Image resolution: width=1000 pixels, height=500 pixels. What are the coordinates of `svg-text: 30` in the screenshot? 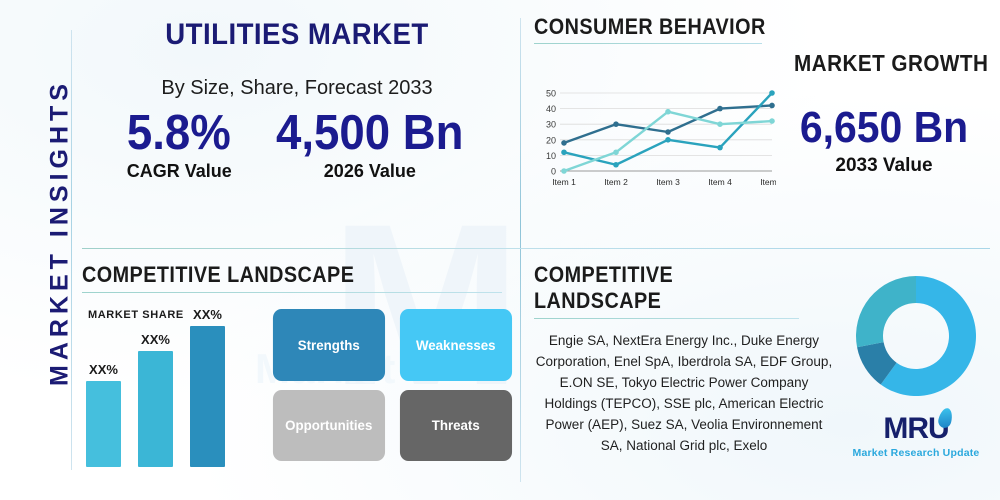 It's located at (551, 125).